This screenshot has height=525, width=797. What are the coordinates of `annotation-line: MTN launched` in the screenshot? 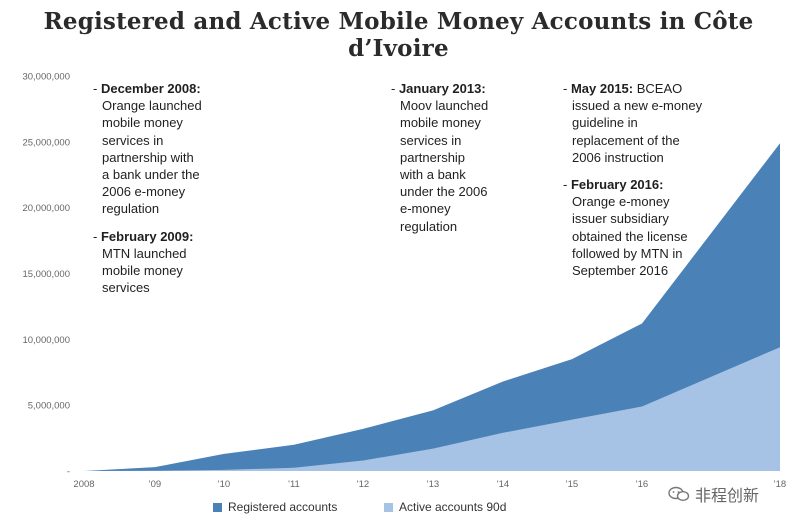 It's located at (144, 253).